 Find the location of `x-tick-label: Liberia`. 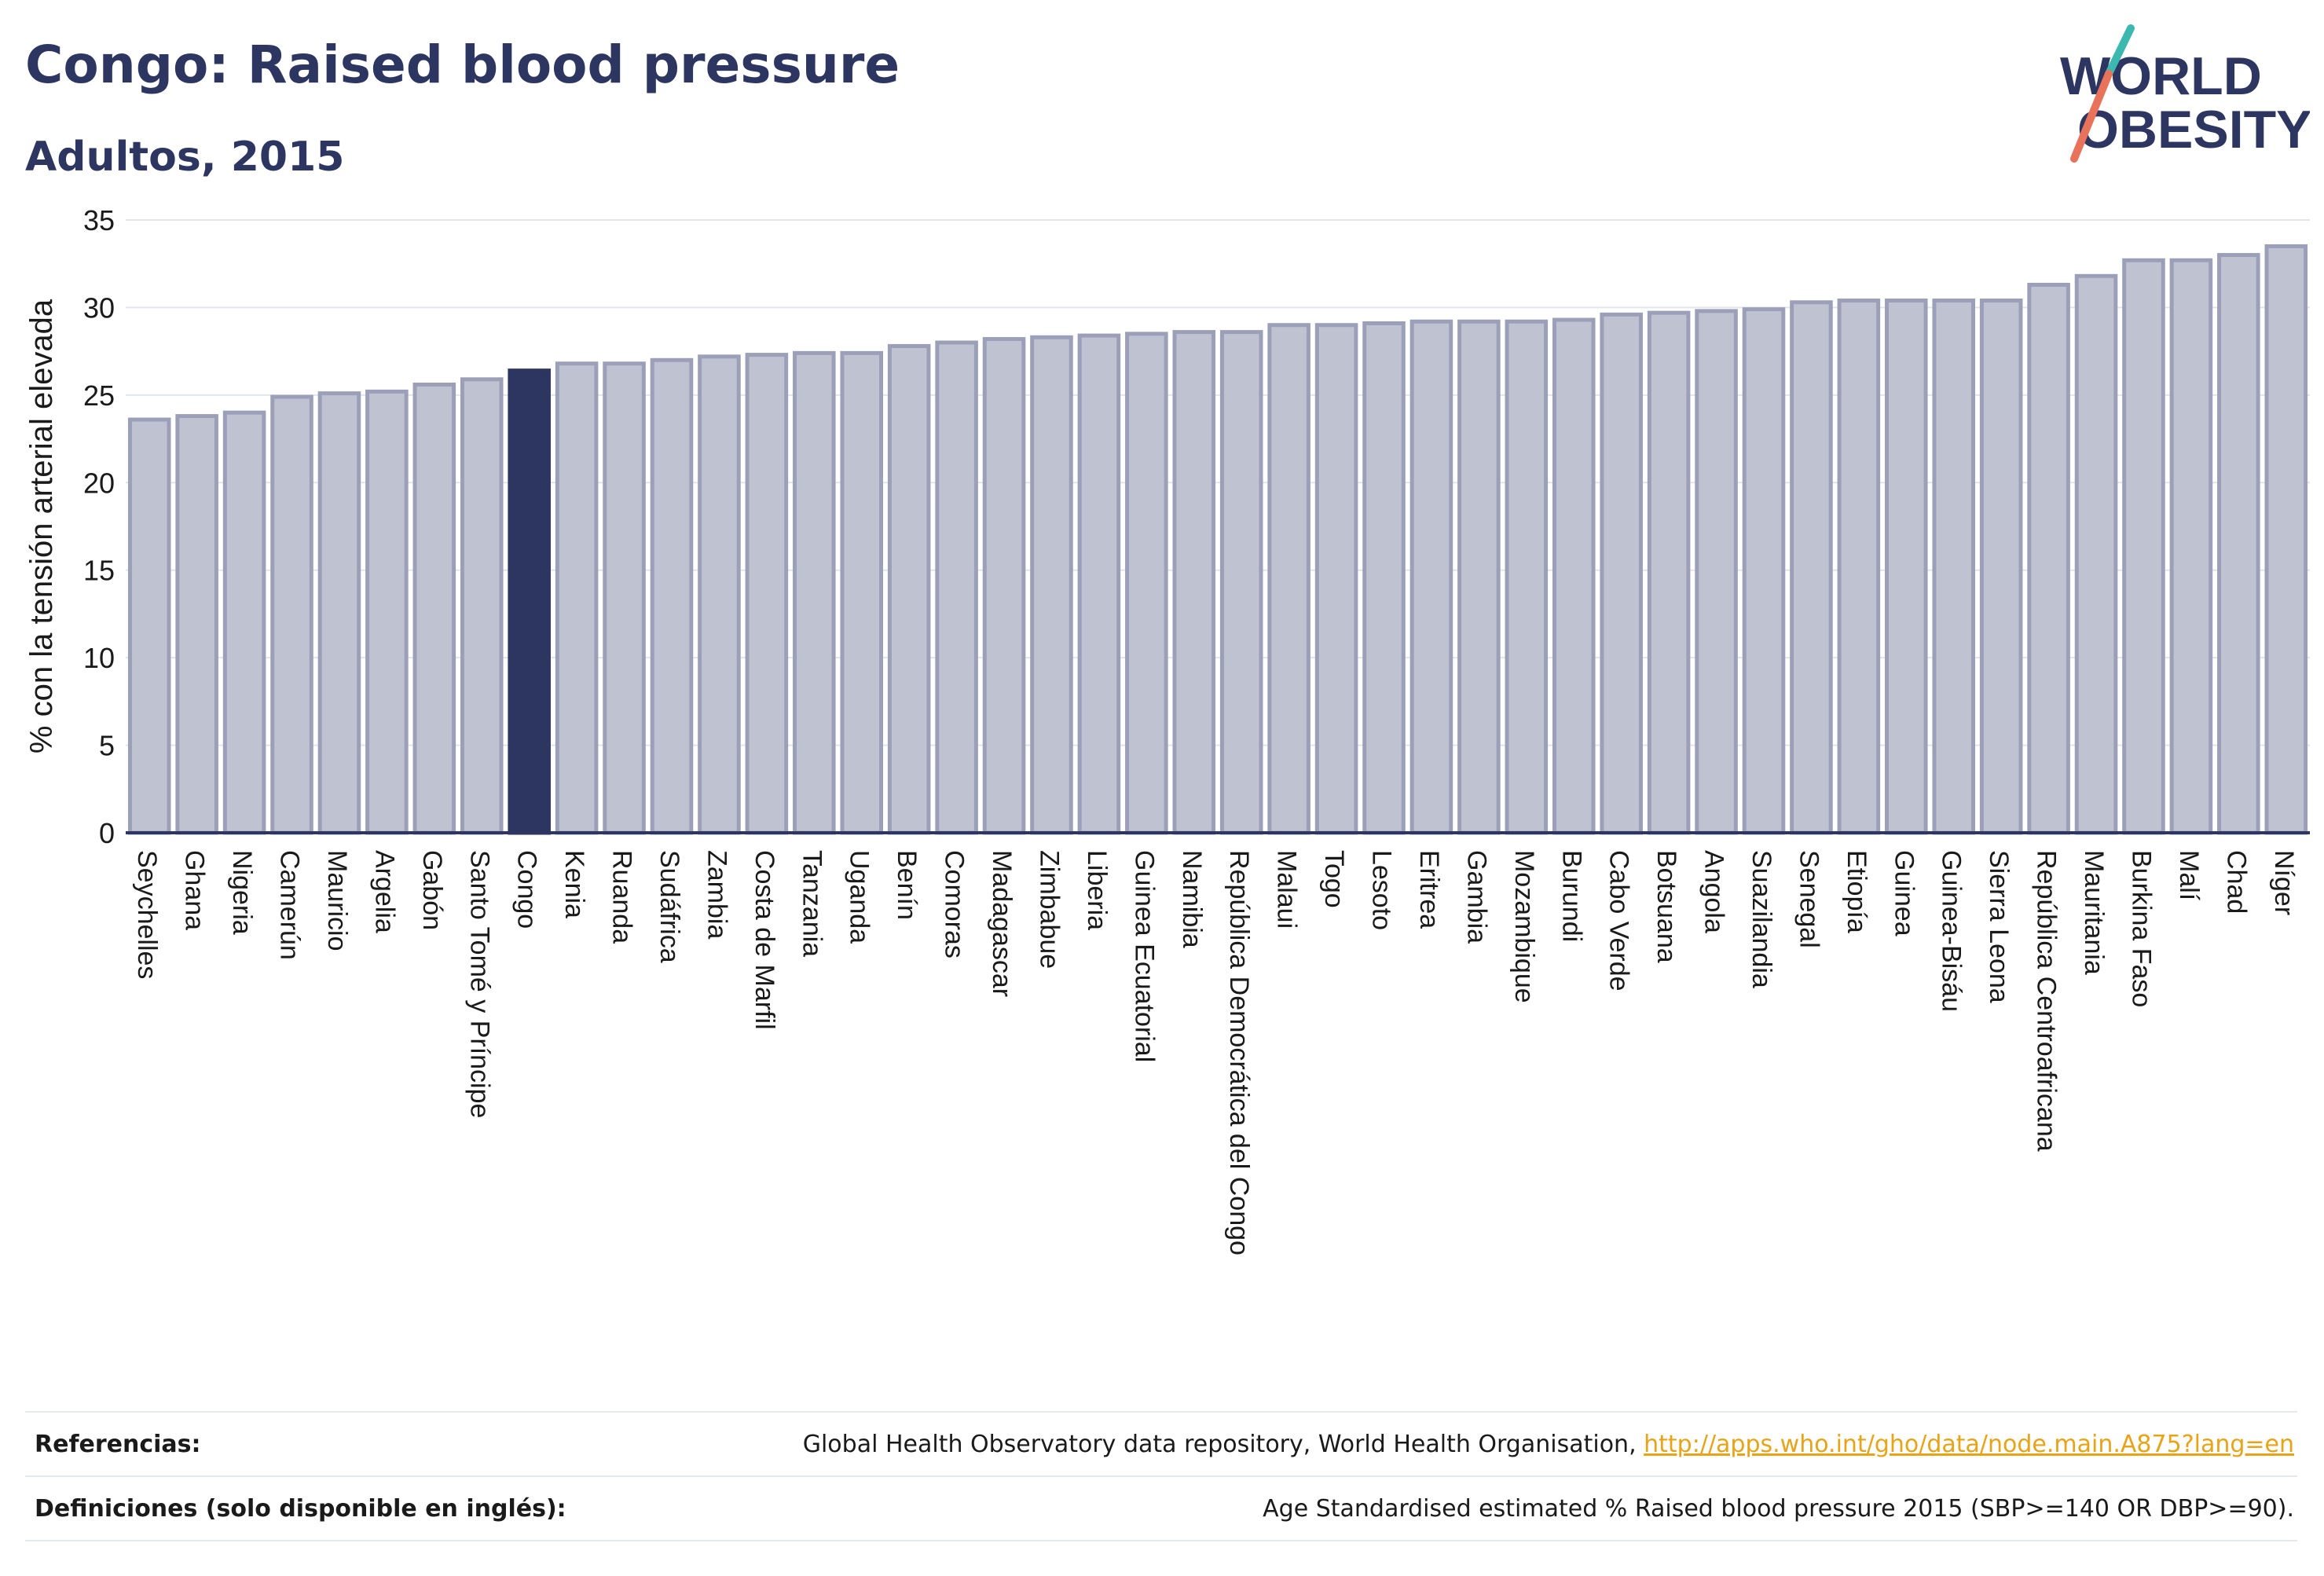

x-tick-label: Liberia is located at coordinates (1097, 890).